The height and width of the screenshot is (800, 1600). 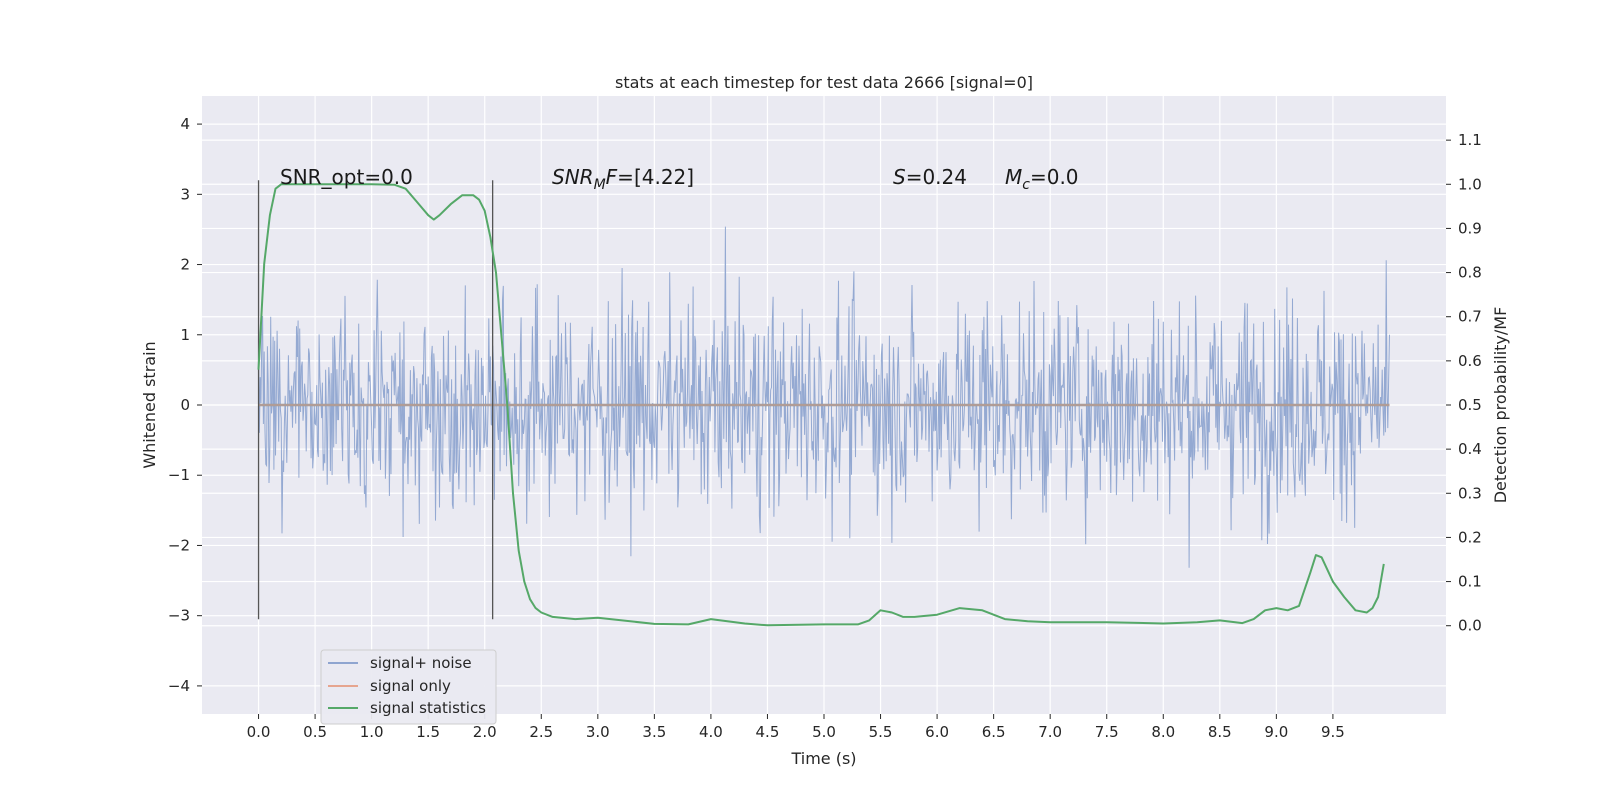 What do you see at coordinates (179, 475) in the screenshot?
I see `y-tick-label: −1` at bounding box center [179, 475].